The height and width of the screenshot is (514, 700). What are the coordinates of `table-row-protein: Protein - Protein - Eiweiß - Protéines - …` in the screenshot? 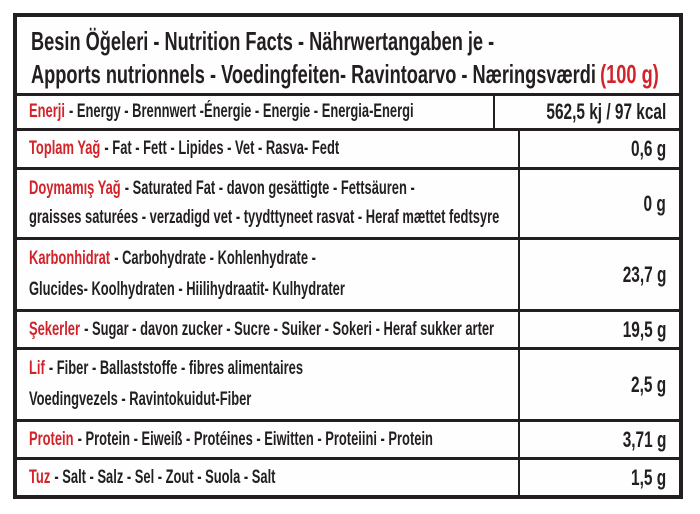 It's located at (348, 438).